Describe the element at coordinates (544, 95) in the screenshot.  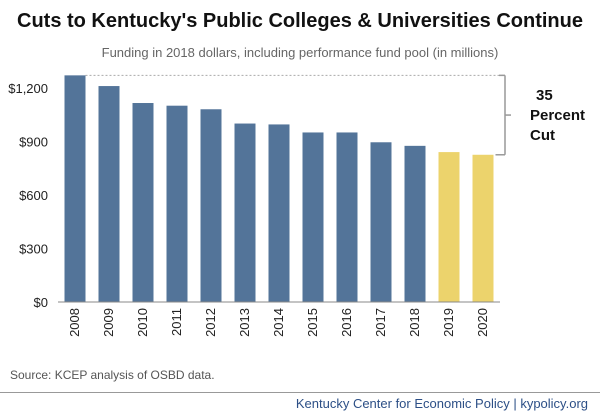
I see `annotation-text: 35` at that location.